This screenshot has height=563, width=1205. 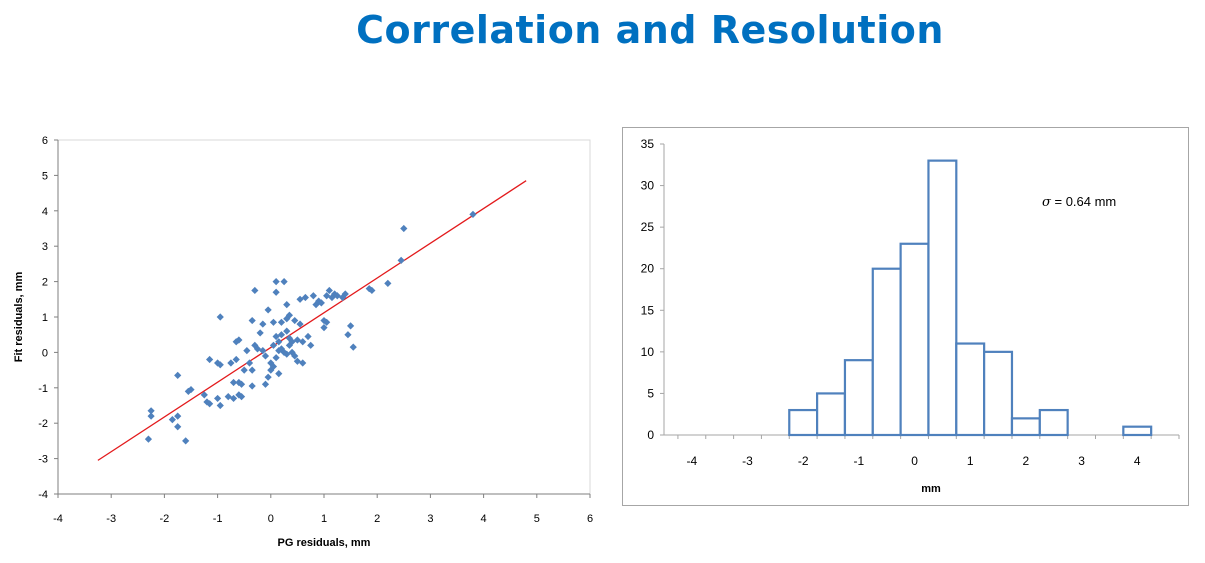 What do you see at coordinates (803, 461) in the screenshot?
I see `x-tick-label: -2` at bounding box center [803, 461].